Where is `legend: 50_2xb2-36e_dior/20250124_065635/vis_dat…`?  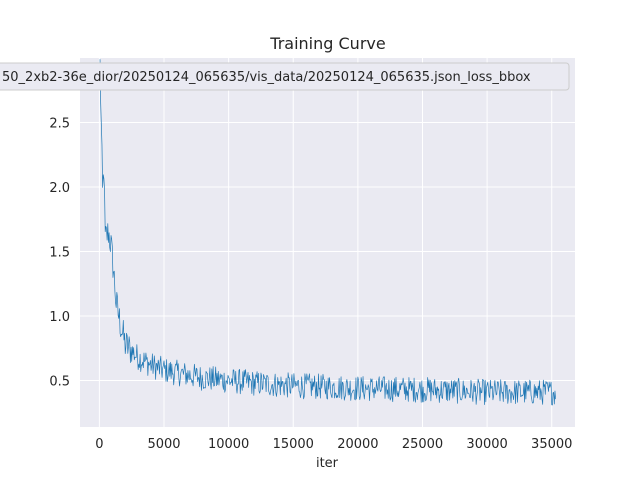
legend: 50_2xb2-36e_dior/20250124_065635/vis_dat… is located at coordinates (285, 76).